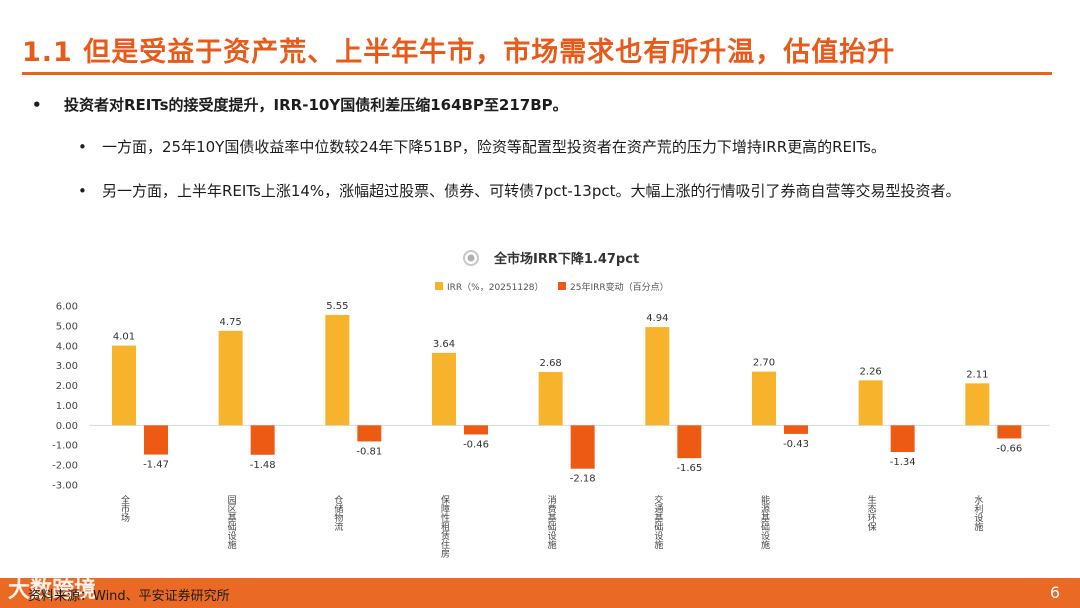 This screenshot has width=1080, height=608. What do you see at coordinates (124, 337) in the screenshot?
I see `irr-value-label: 4.01` at bounding box center [124, 337].